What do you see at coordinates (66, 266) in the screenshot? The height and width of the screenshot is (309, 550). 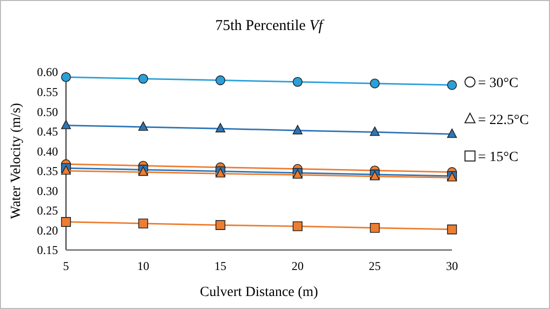 I see `x-tick-label: 5` at bounding box center [66, 266].